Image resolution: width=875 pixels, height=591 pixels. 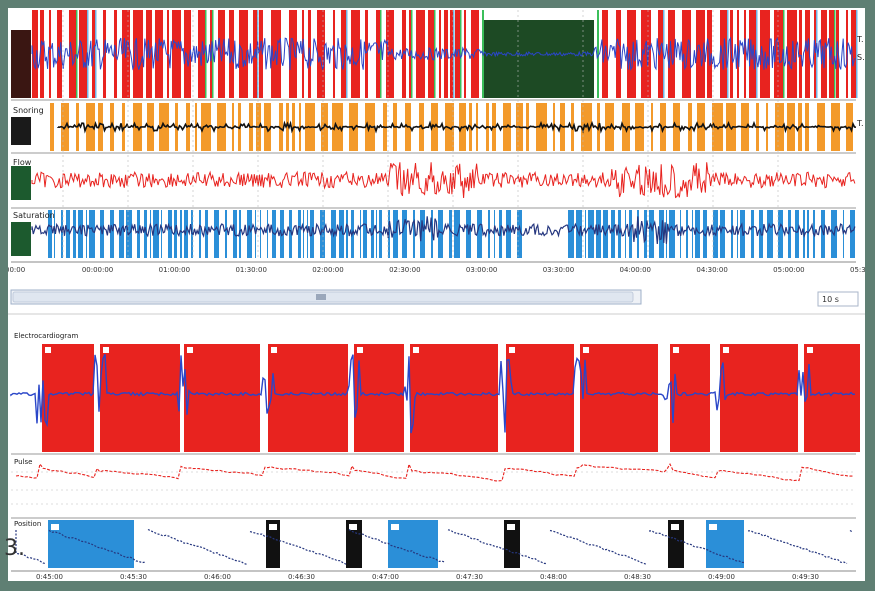 What do you see at coordinates (404, 270) in the screenshot?
I see `overview-time-tick: 02:30:00` at bounding box center [404, 270].